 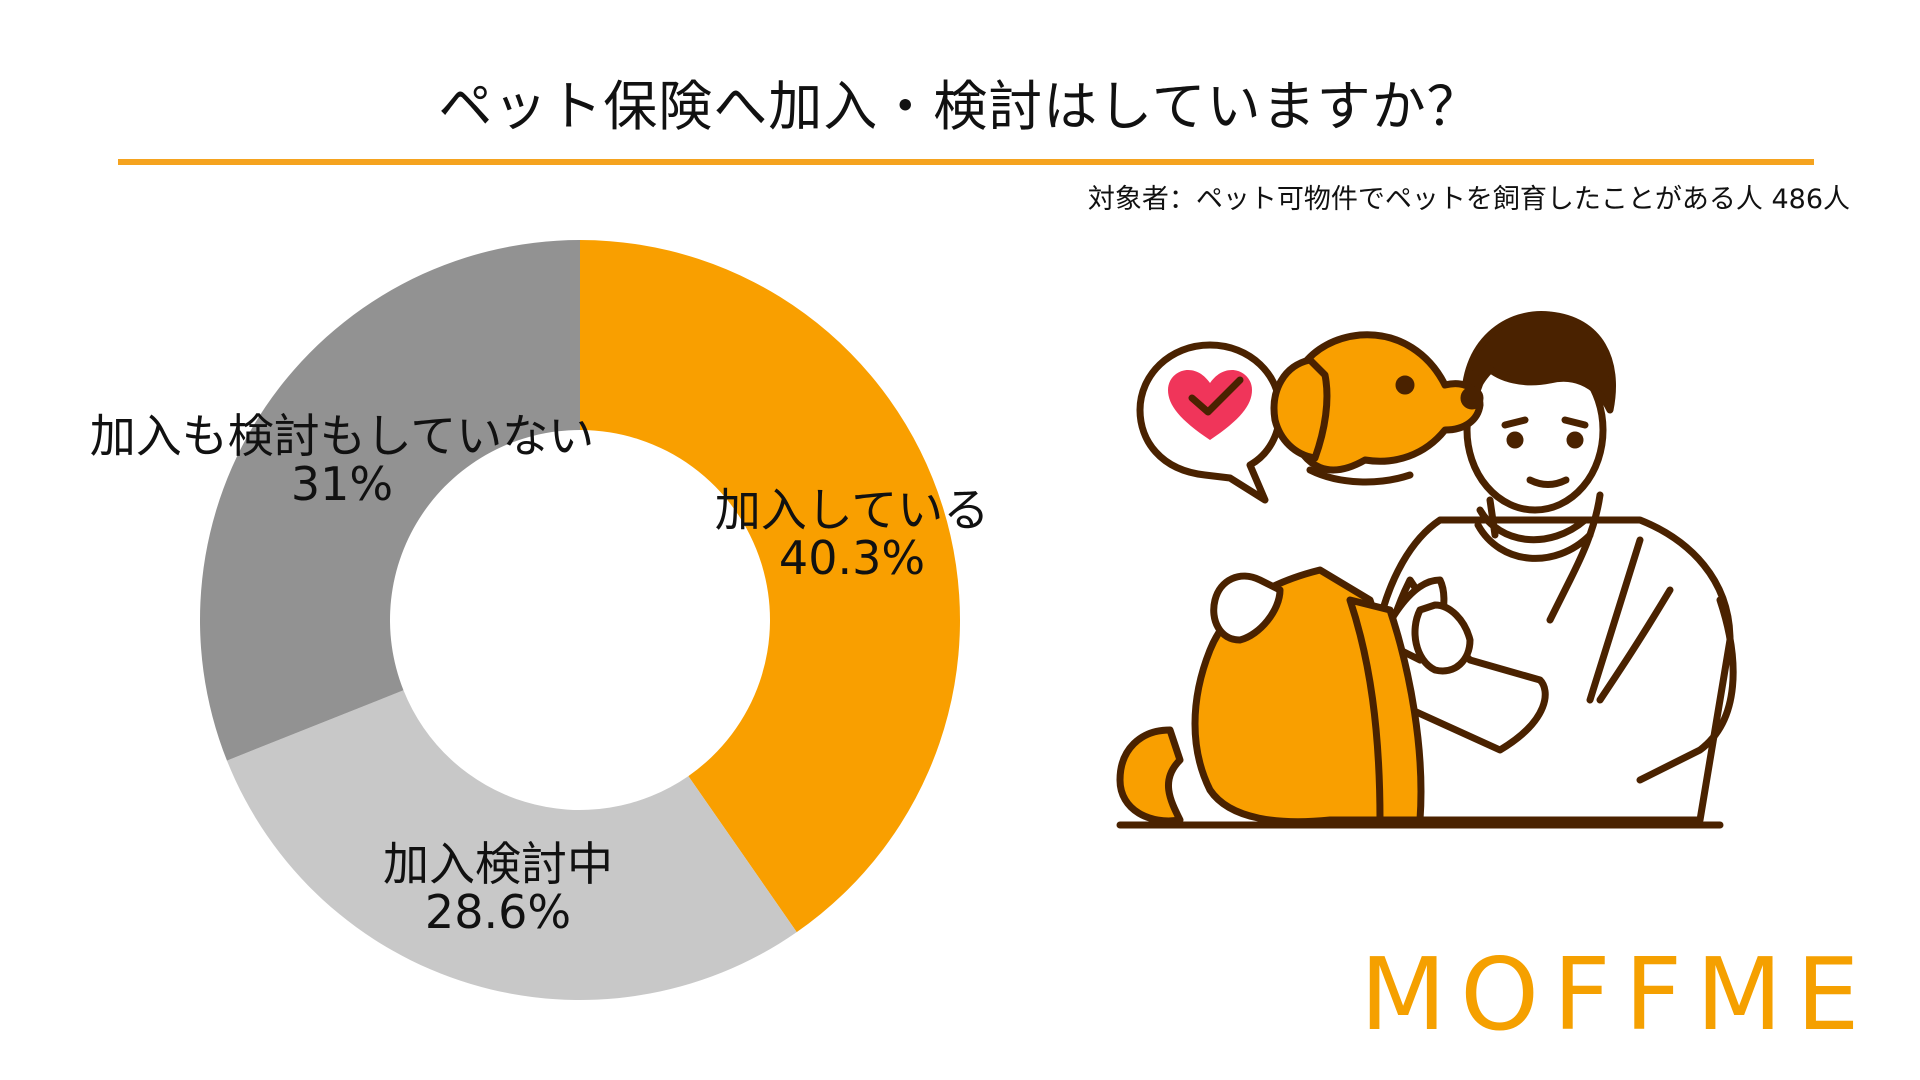 I want to click on label-not-joined-value: 31%, so click(x=342, y=484).